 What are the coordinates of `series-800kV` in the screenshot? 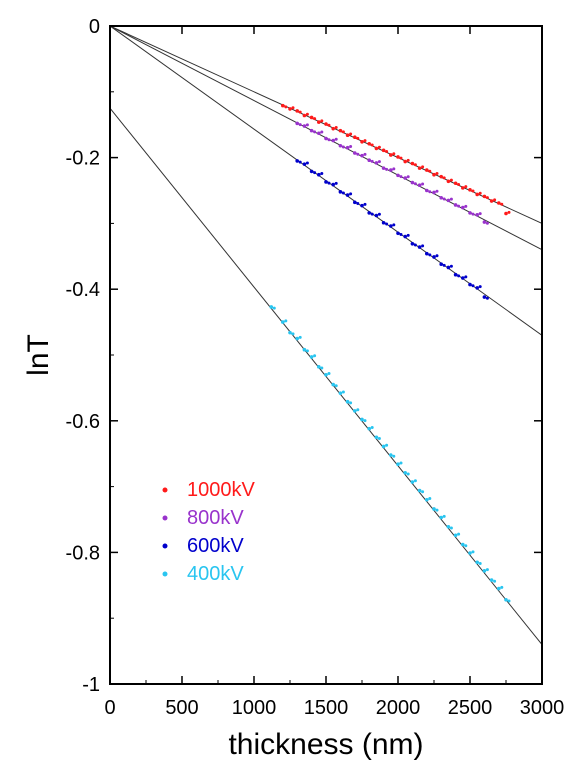 It's located at (392, 173).